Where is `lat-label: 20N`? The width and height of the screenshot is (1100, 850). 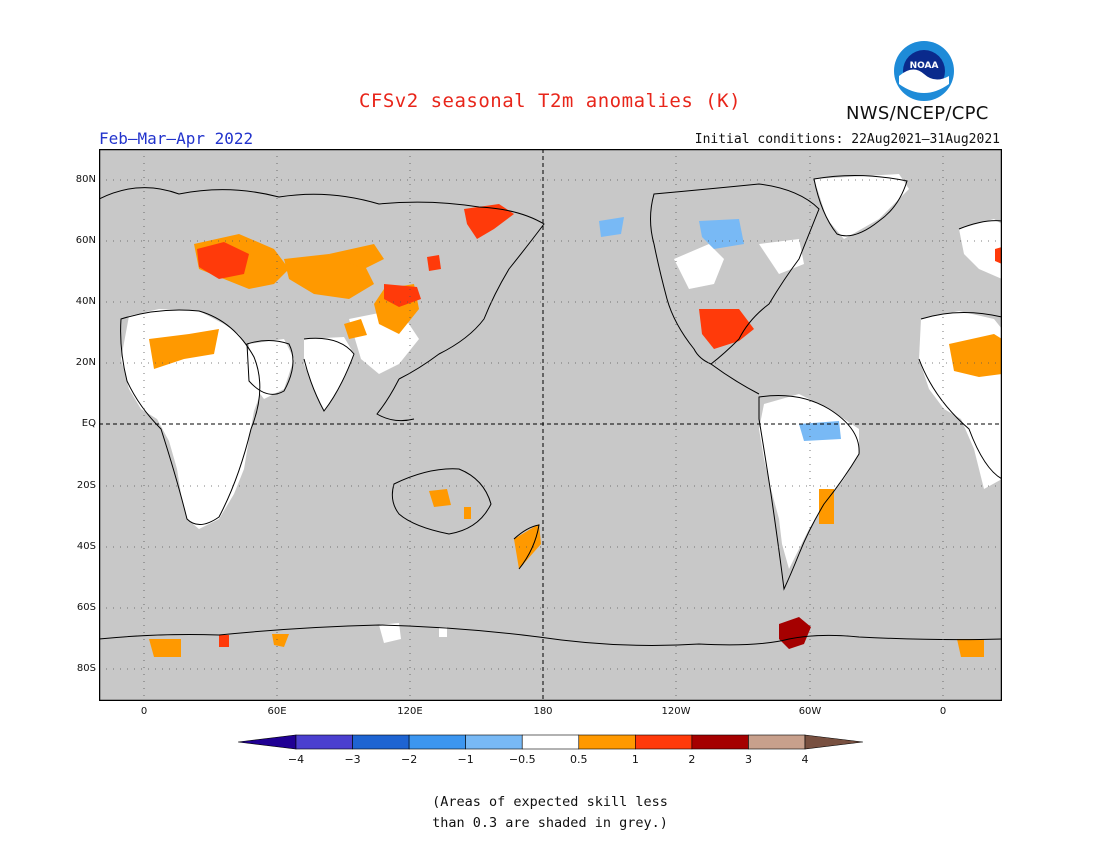
lat-label: 20N is located at coordinates (85, 362).